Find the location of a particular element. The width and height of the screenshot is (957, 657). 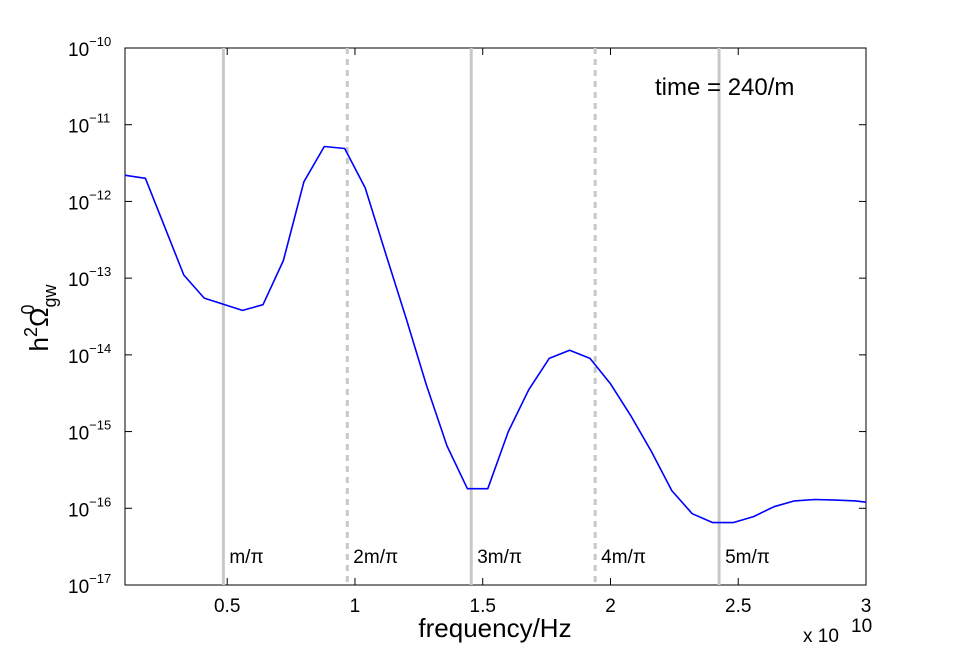

y-tick-label: 10−15 is located at coordinates (89, 431).